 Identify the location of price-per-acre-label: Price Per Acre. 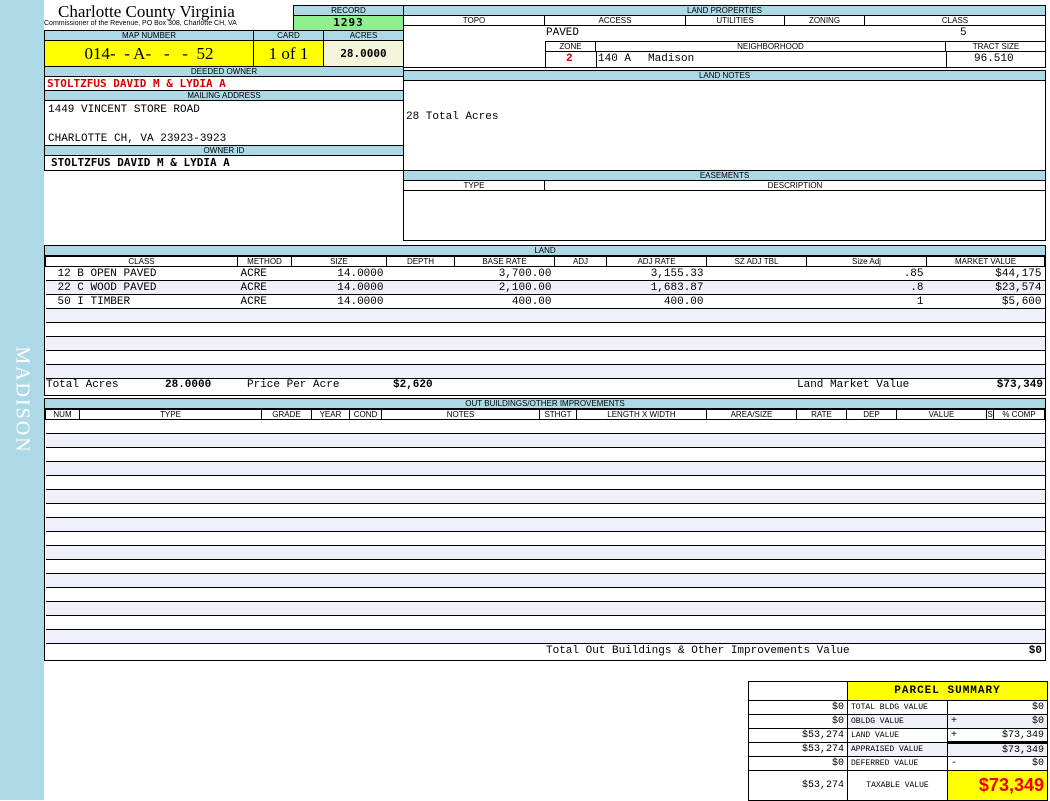
(293, 385).